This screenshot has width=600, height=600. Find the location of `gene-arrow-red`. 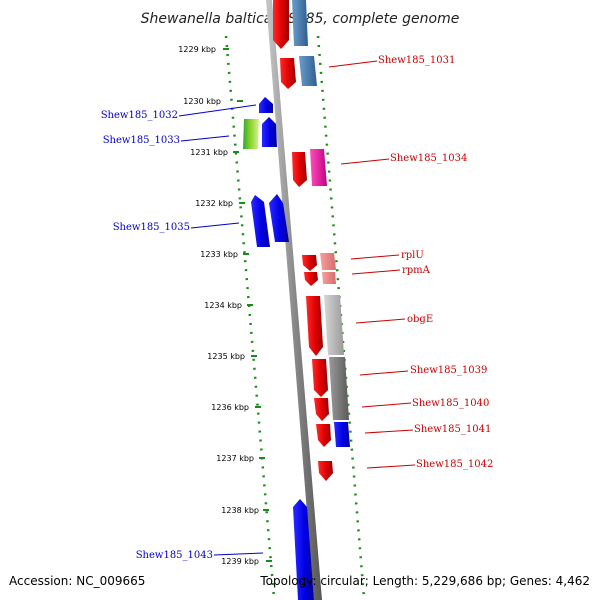

gene-arrow-red is located at coordinates (281, 24).